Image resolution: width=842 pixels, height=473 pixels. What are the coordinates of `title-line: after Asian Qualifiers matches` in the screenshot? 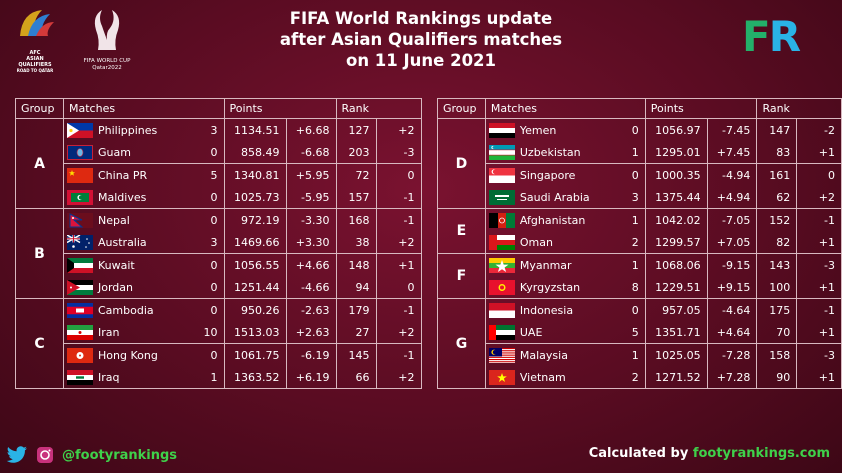 It's located at (421, 39).